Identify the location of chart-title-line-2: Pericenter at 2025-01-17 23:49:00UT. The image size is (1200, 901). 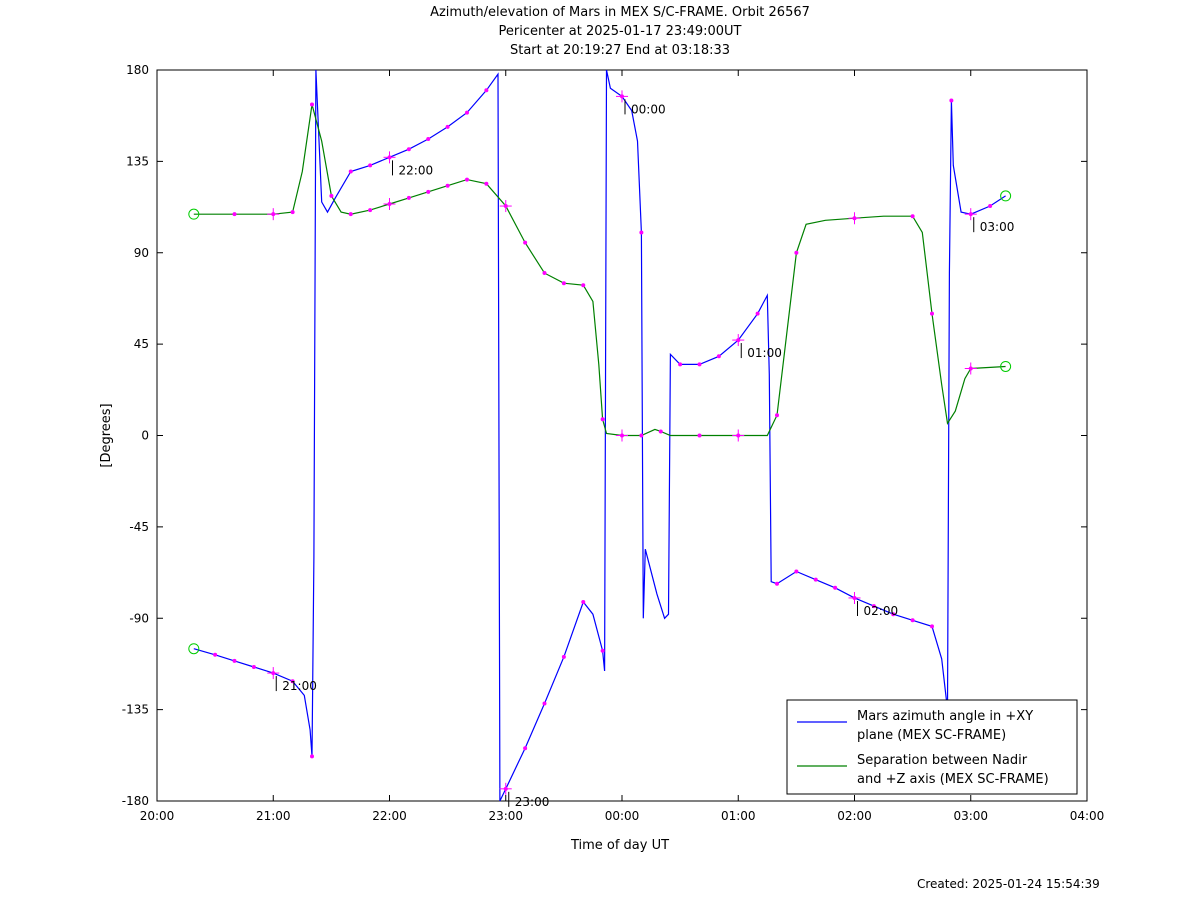
(620, 31).